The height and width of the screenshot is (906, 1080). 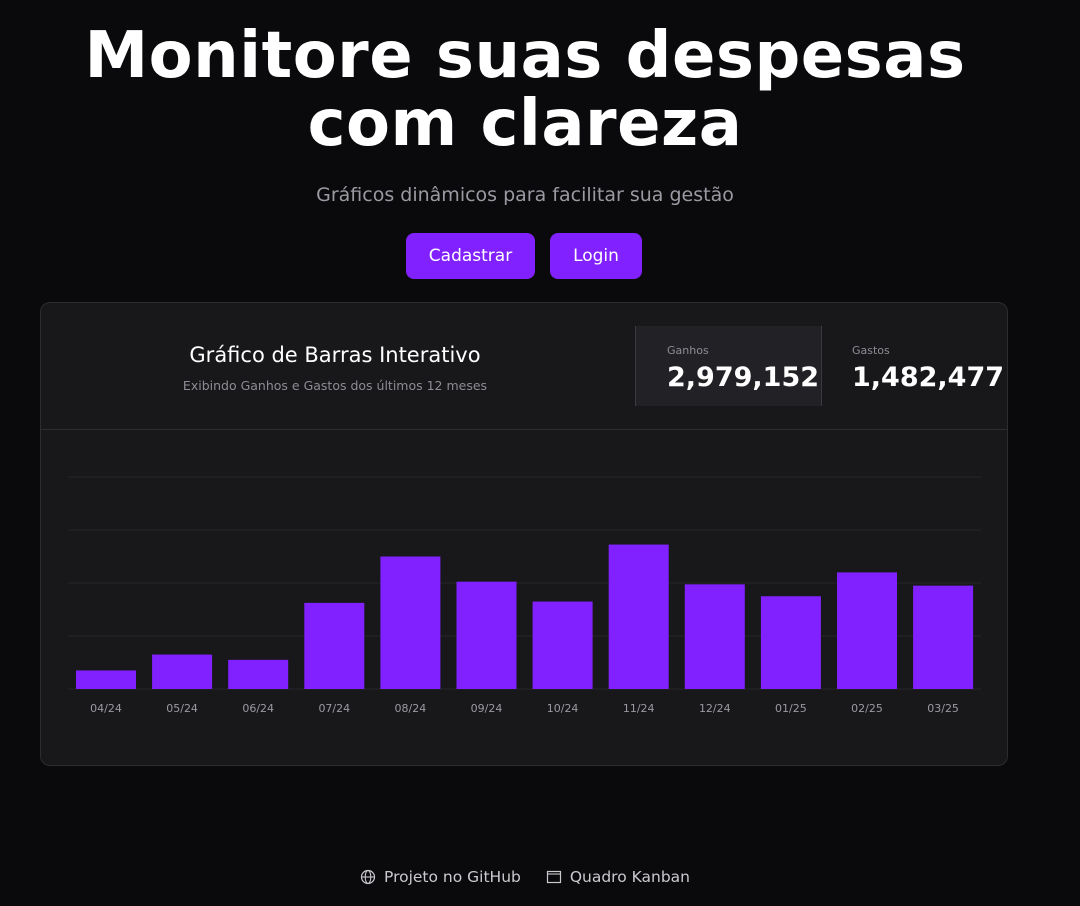 What do you see at coordinates (871, 350) in the screenshot?
I see `expenses-label: Gastos` at bounding box center [871, 350].